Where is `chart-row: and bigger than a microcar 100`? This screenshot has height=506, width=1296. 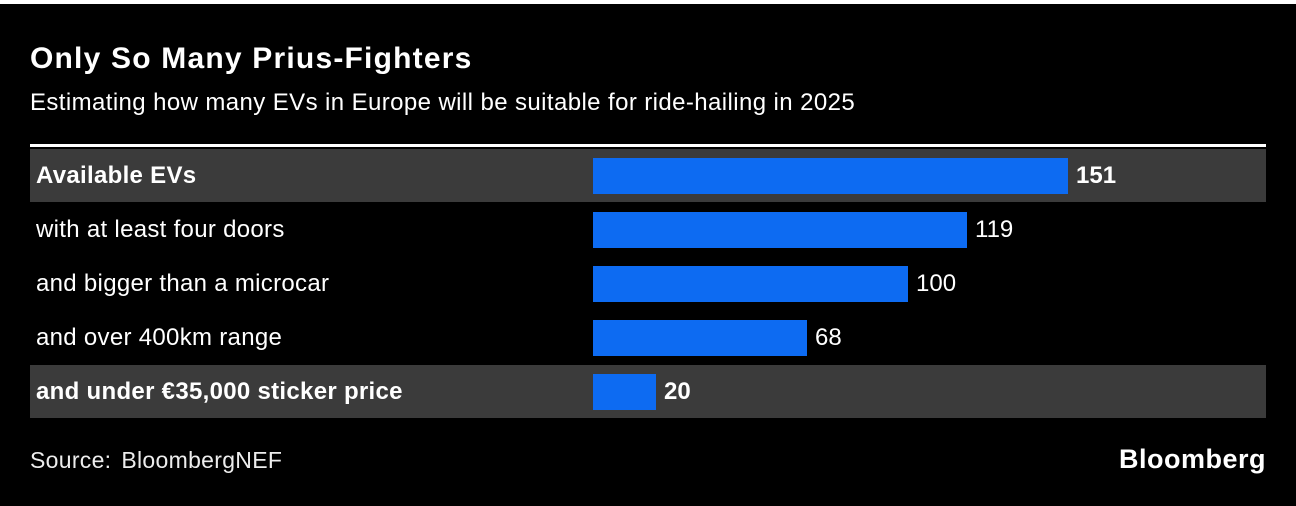 chart-row: and bigger than a microcar 100 is located at coordinates (648, 283).